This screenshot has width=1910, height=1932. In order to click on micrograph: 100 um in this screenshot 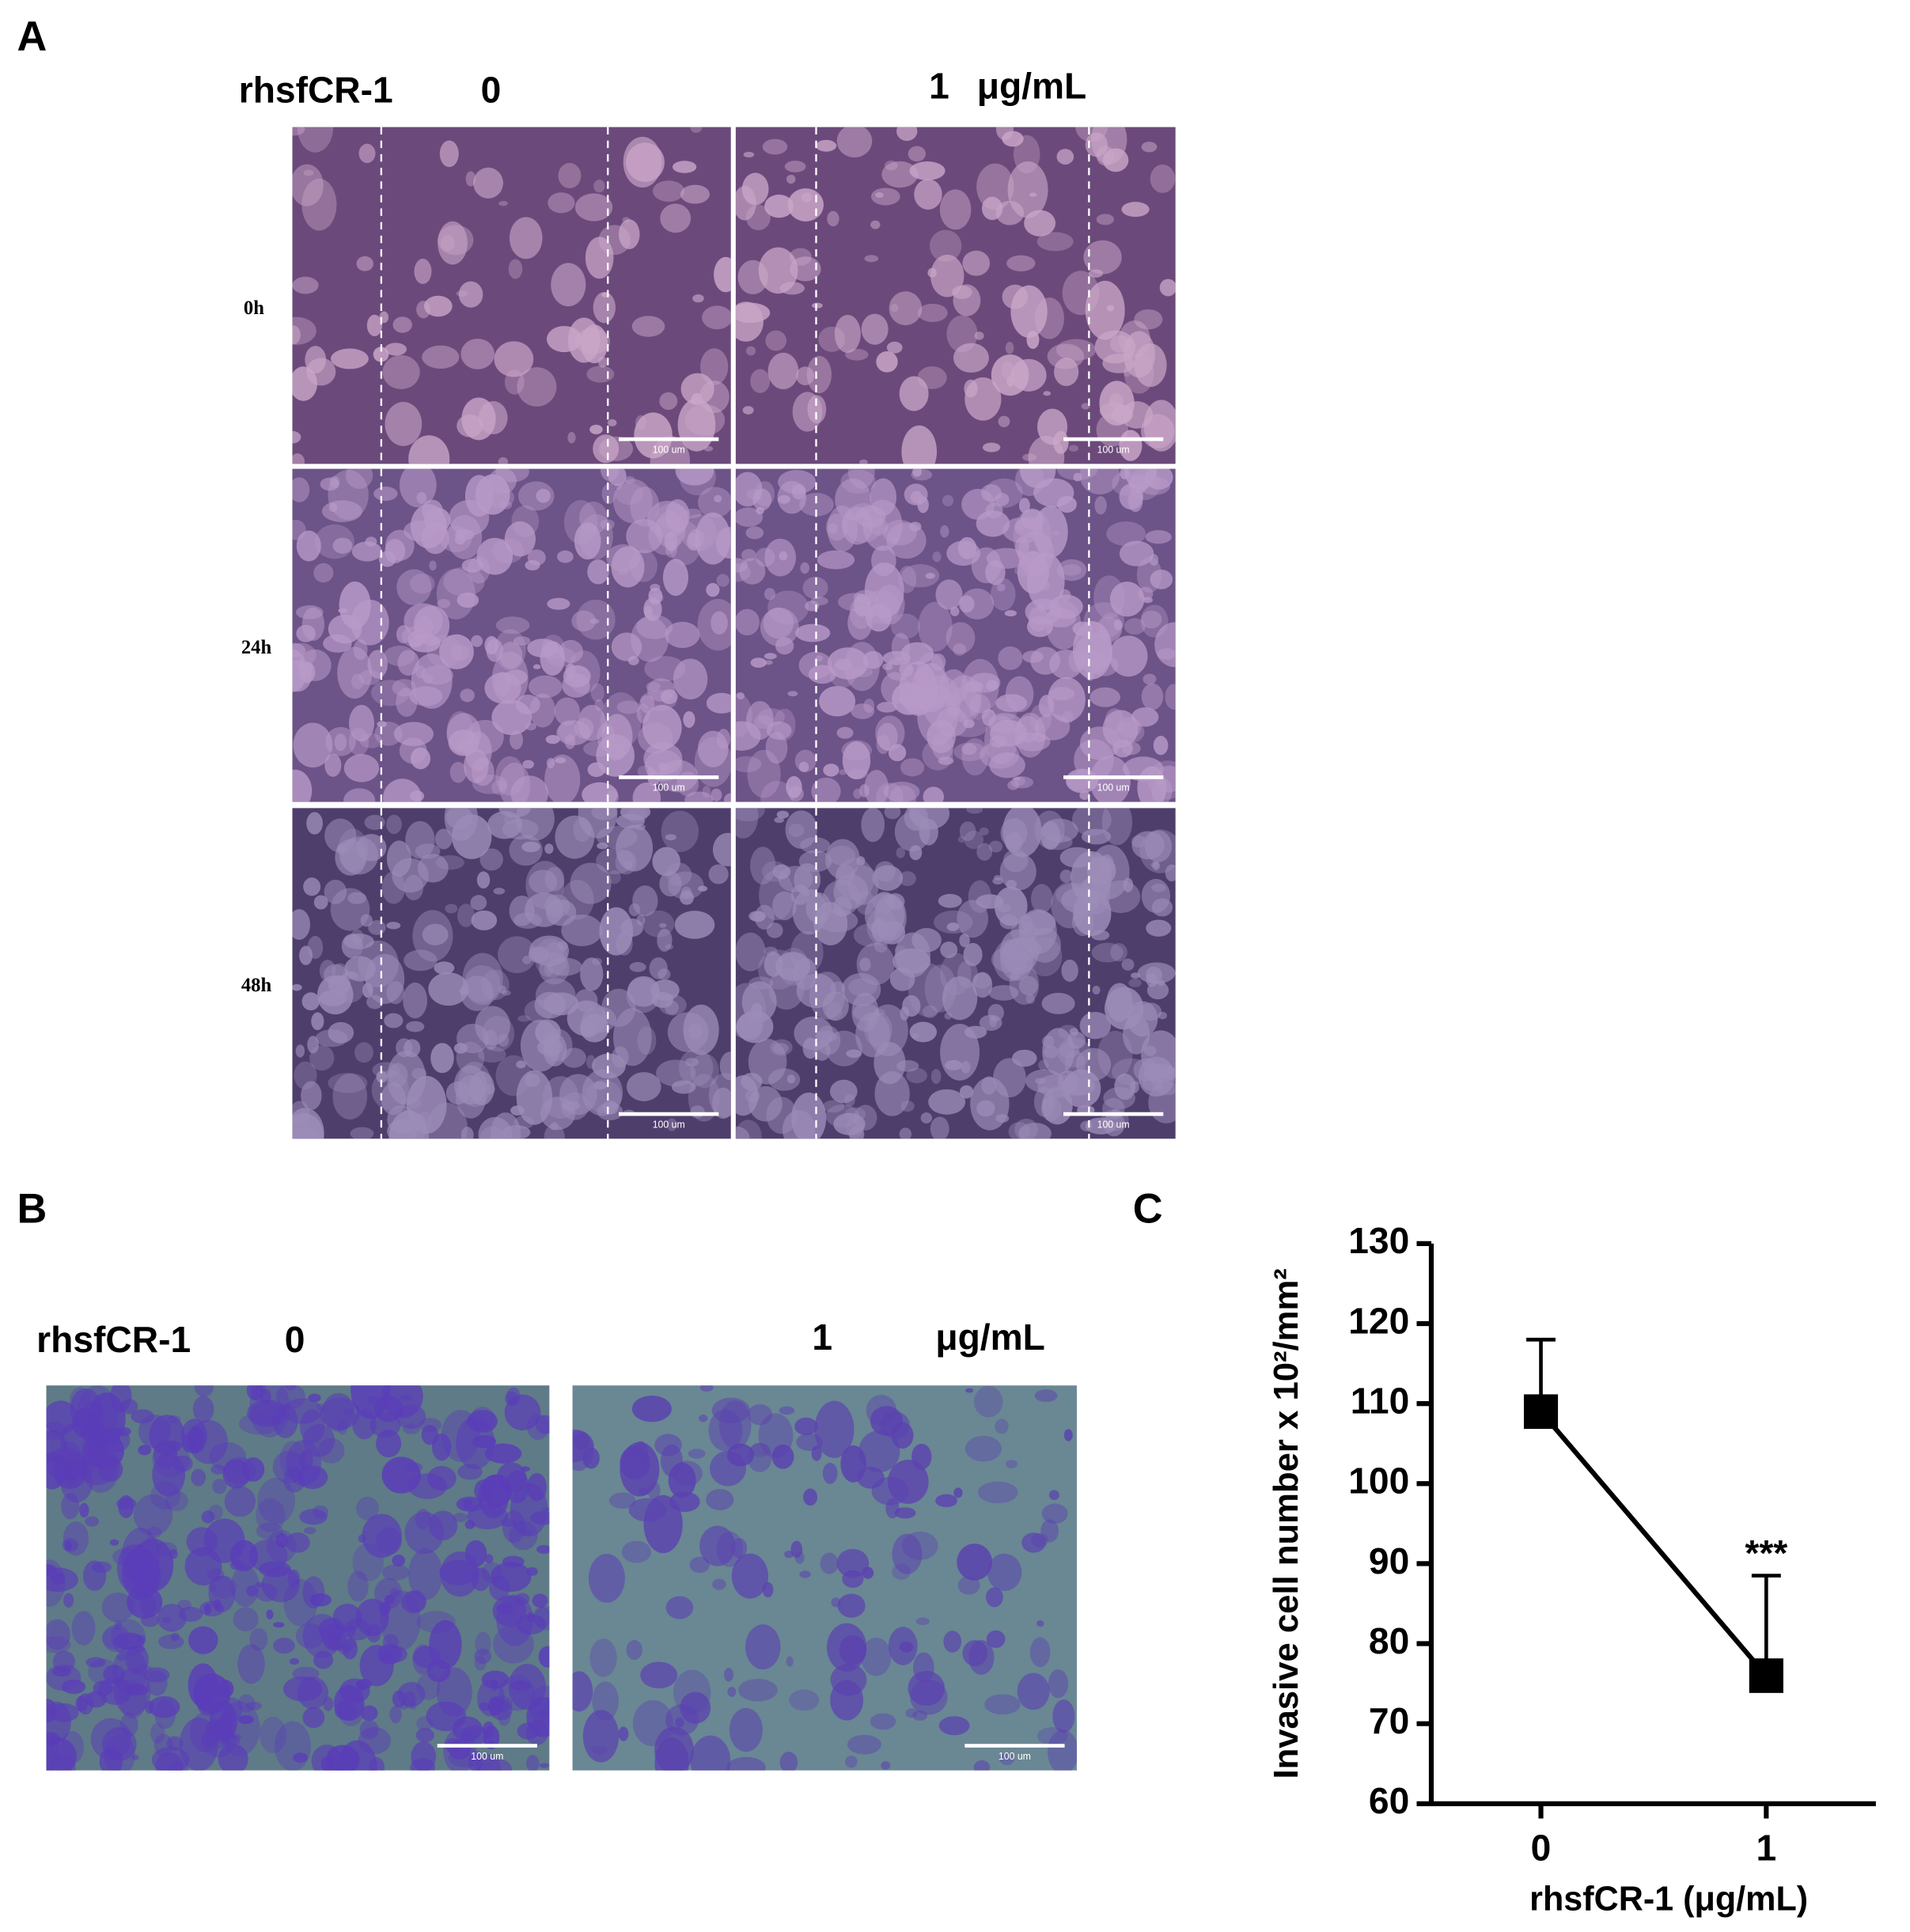, I will do `click(825, 1578)`.